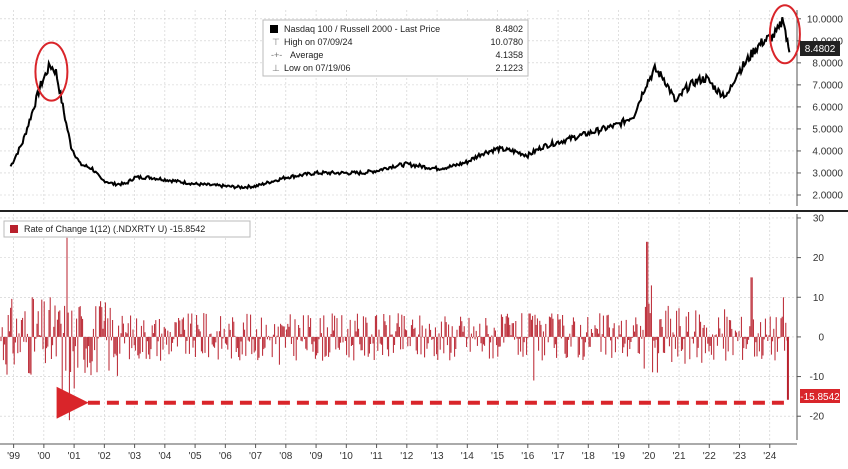  I want to click on top-y-tick-label: 7.0000, so click(827, 85).